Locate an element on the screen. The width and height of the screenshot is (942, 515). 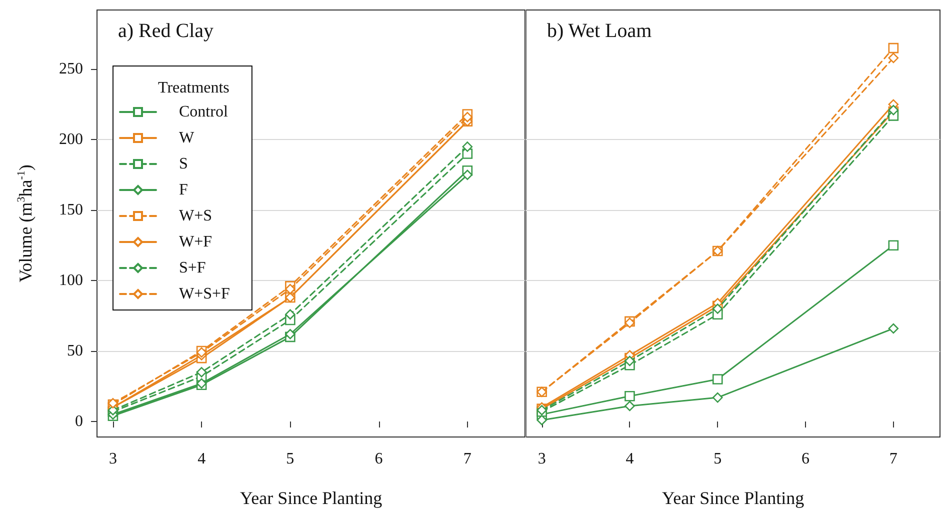
legend-label: W+F is located at coordinates (195, 242).